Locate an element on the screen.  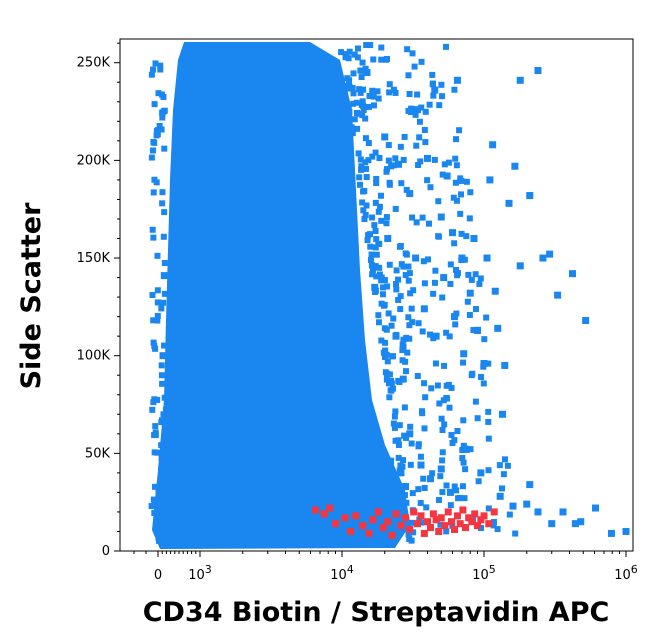
y-tick-label: 50K is located at coordinates (98, 453).